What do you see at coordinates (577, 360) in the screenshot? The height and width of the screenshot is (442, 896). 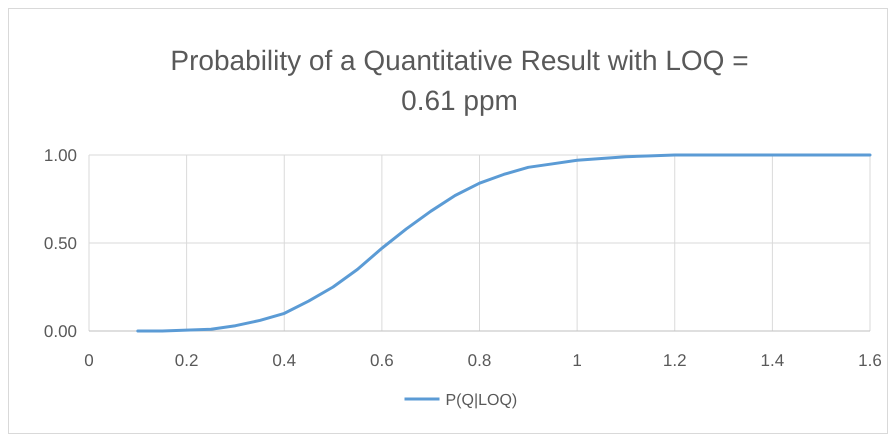 I see `x-tick-label: 1` at bounding box center [577, 360].